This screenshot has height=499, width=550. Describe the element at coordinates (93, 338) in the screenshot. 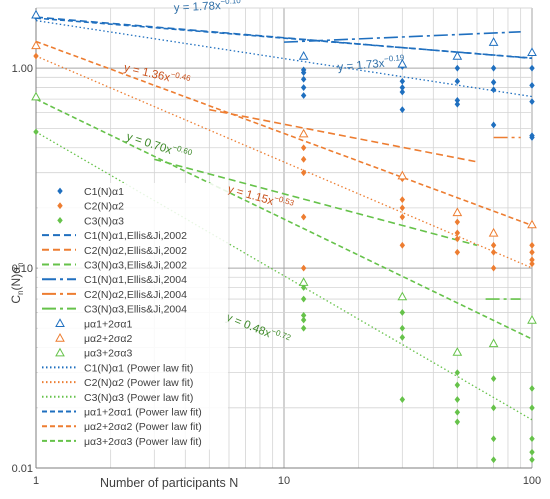

I see `legend-entry: μα2+2σα2` at that location.